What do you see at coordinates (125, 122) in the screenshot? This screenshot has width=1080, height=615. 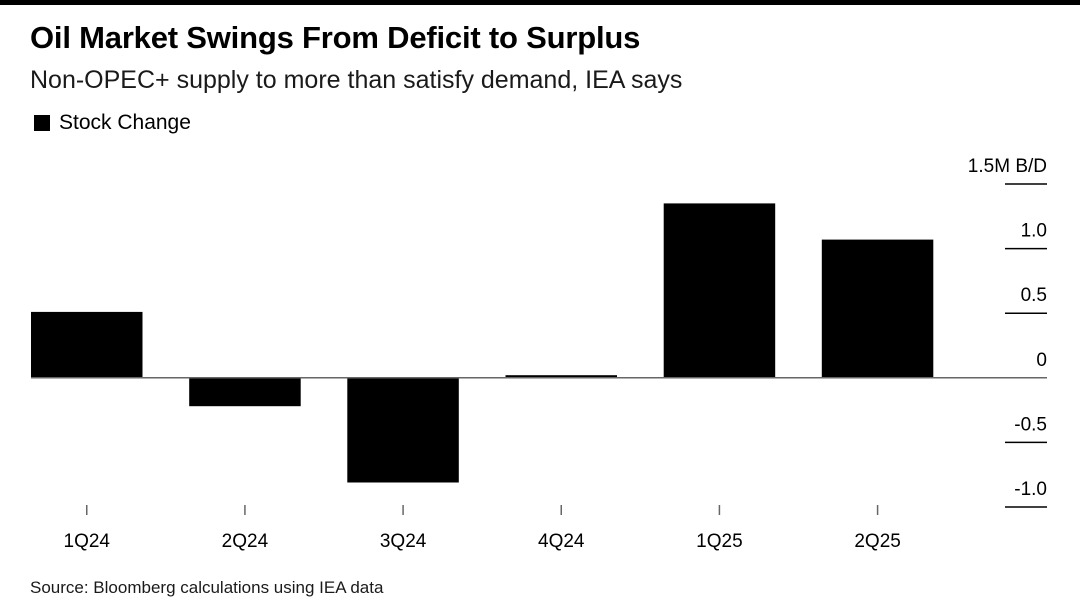 I see `legend-label: Stock Change` at bounding box center [125, 122].